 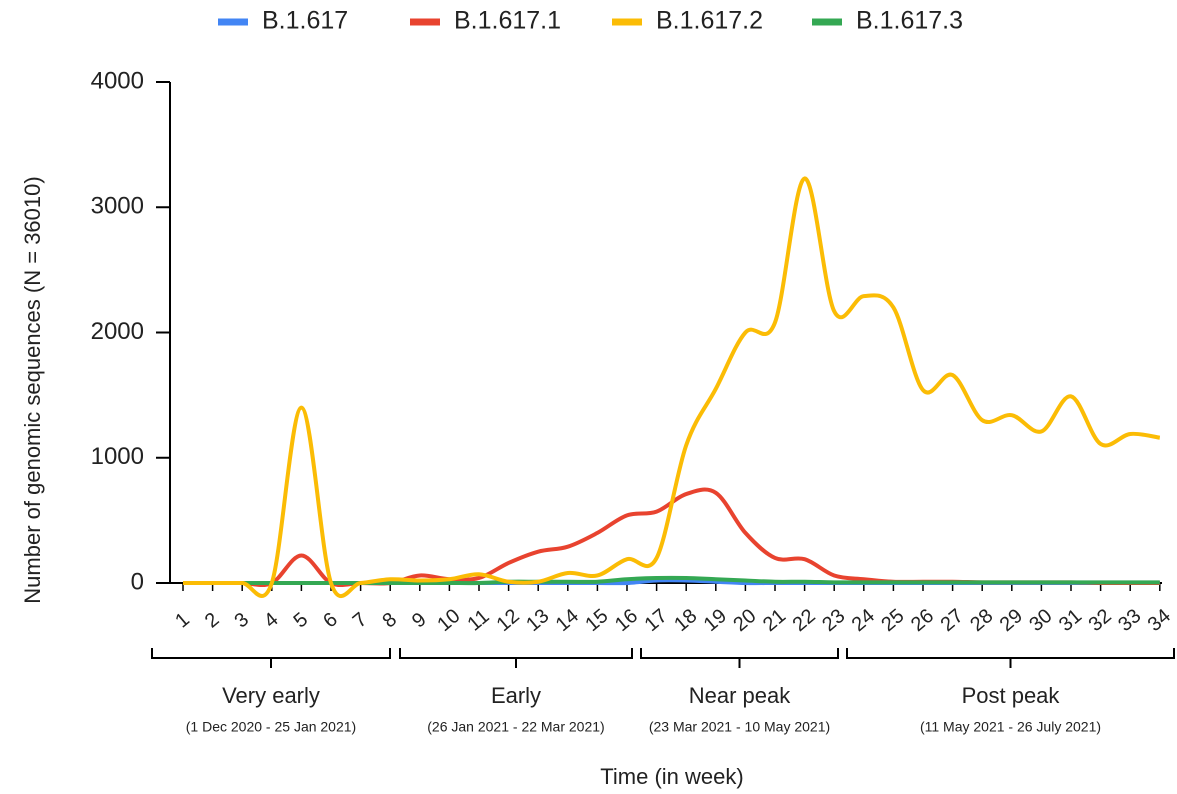 What do you see at coordinates (1070, 620) in the screenshot?
I see `x-tick-label: 31` at bounding box center [1070, 620].